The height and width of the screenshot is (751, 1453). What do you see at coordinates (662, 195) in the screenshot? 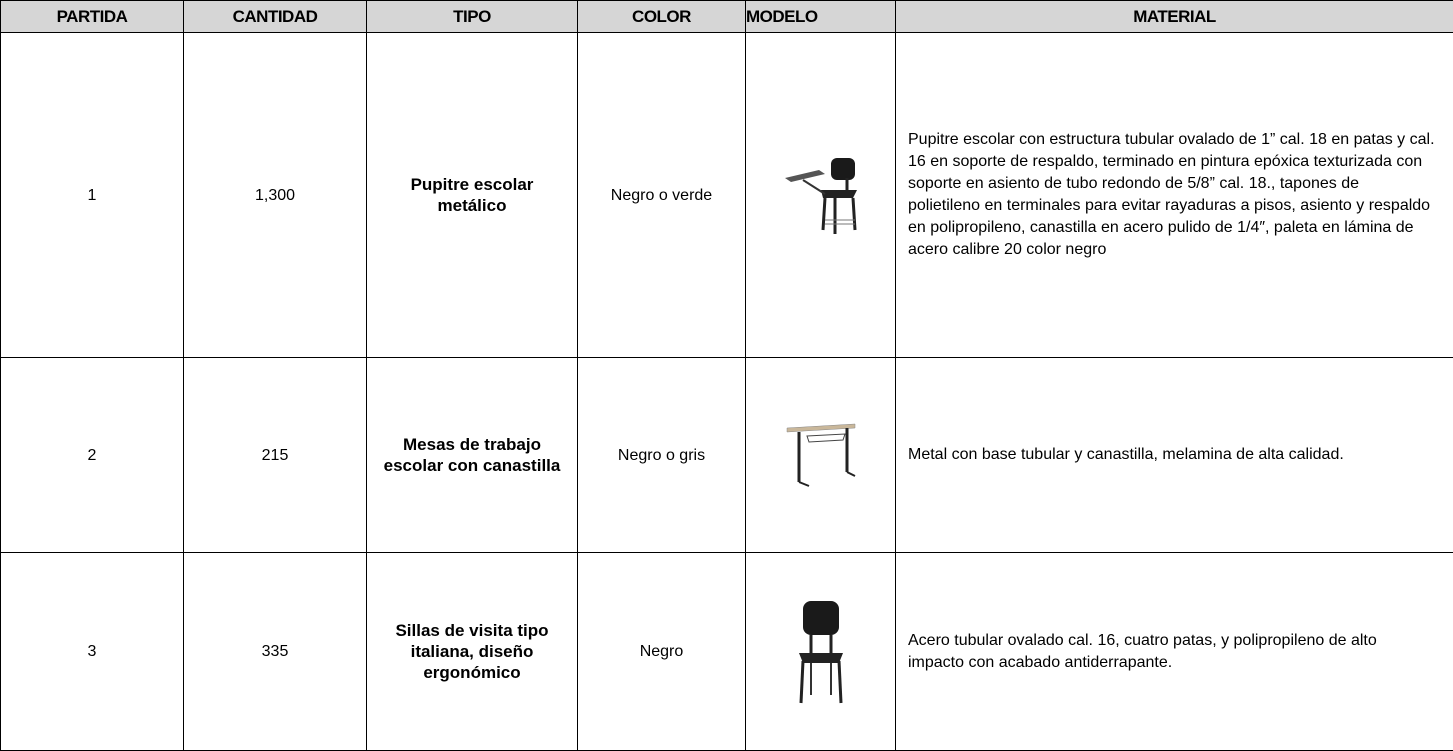
I see `color: Negro o verde` at bounding box center [662, 195].